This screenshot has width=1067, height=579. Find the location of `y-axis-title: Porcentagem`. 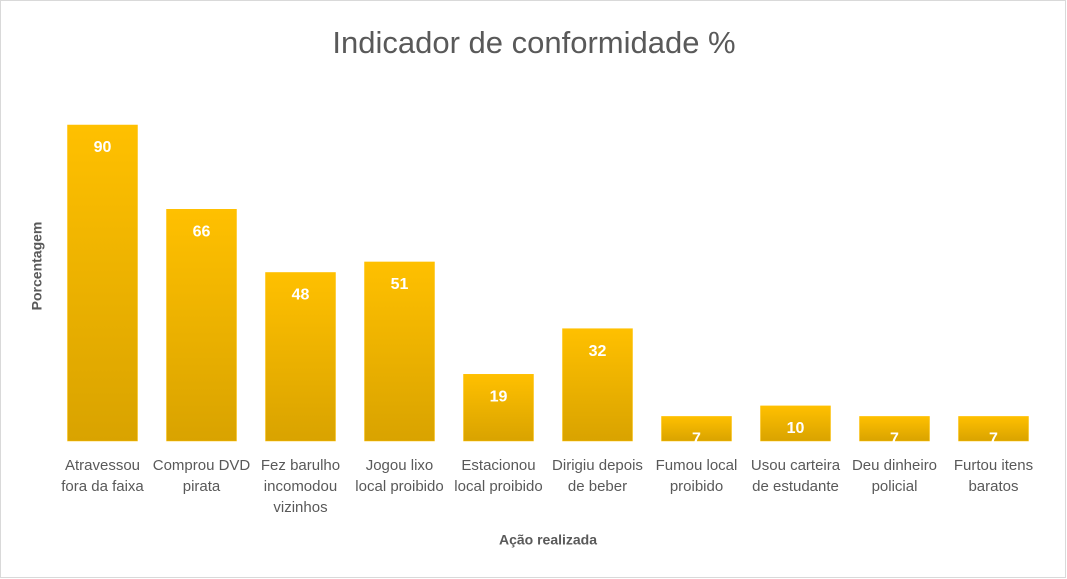

y-axis-title: Porcentagem is located at coordinates (37, 266).